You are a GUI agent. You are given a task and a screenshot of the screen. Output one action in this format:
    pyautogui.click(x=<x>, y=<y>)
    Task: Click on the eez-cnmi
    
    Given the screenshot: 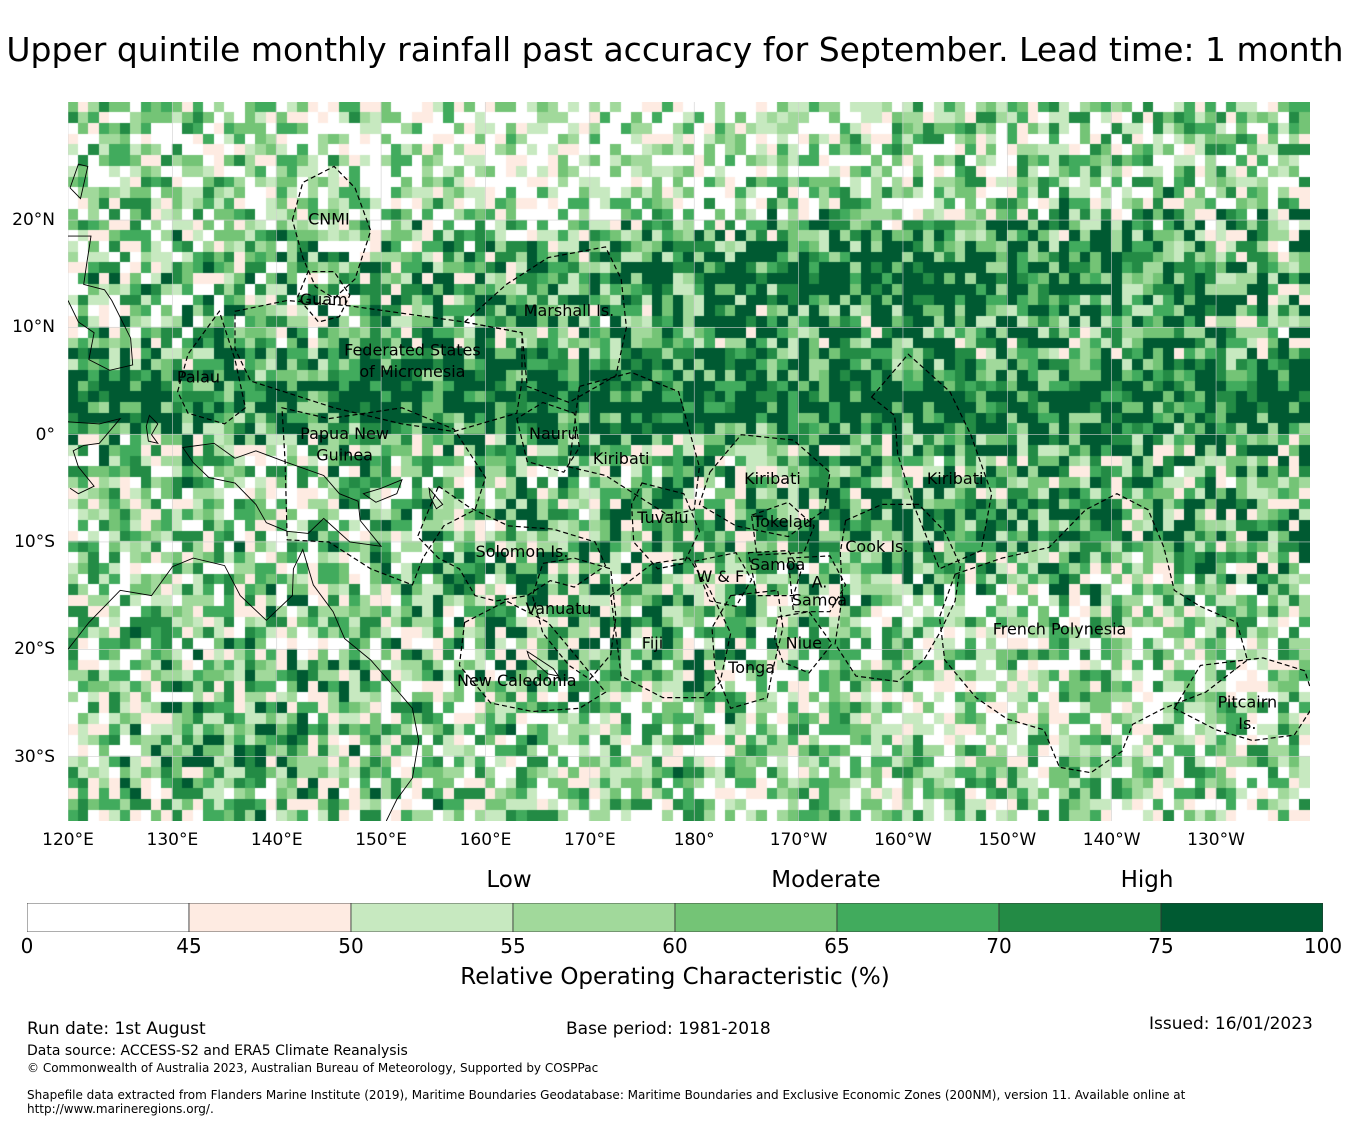 What is the action you would take?
    pyautogui.click(x=331, y=232)
    